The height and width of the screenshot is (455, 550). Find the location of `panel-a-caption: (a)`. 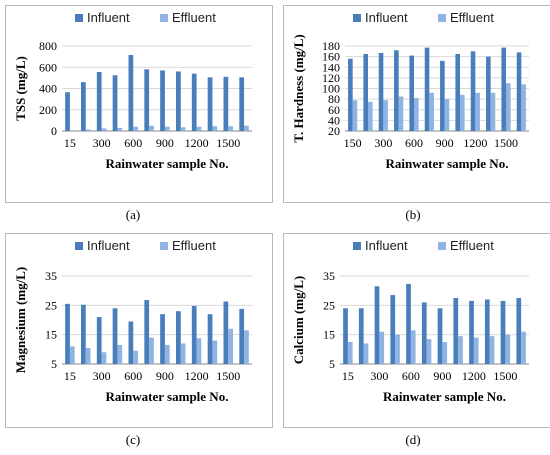

panel-a-caption: (a) is located at coordinates (133, 214).